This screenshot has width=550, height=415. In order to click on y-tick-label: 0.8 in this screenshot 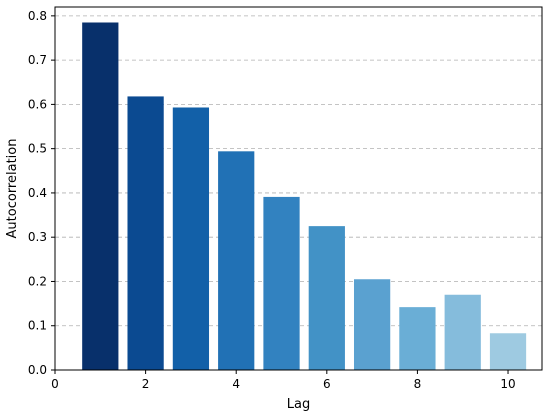, I will do `click(37, 16)`.